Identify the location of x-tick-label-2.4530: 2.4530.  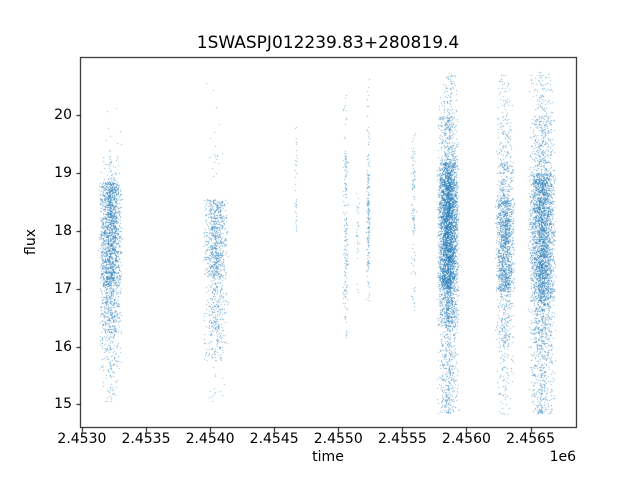
(82, 439).